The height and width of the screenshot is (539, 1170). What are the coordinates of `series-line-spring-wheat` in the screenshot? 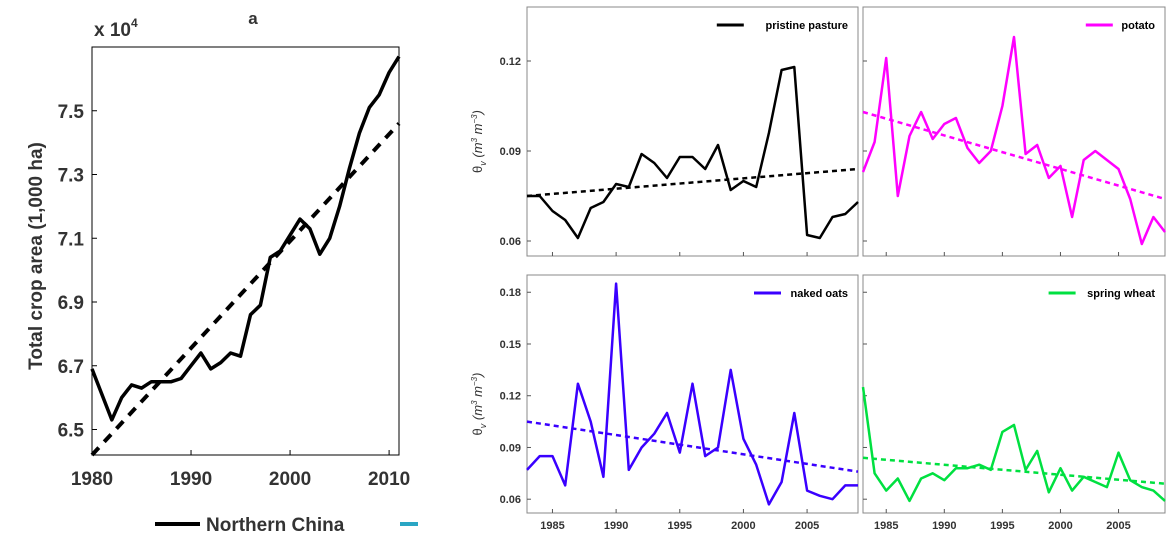 It's located at (1013, 444).